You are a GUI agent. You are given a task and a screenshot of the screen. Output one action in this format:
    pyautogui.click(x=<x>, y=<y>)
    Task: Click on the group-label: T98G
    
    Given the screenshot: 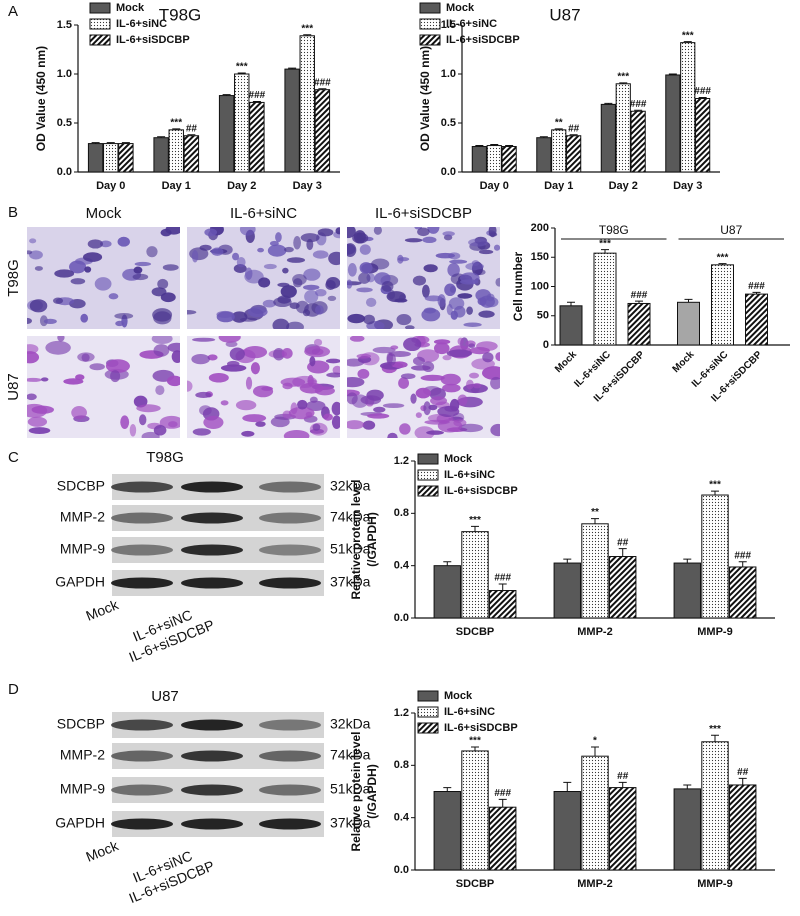 What is the action you would take?
    pyautogui.click(x=614, y=230)
    